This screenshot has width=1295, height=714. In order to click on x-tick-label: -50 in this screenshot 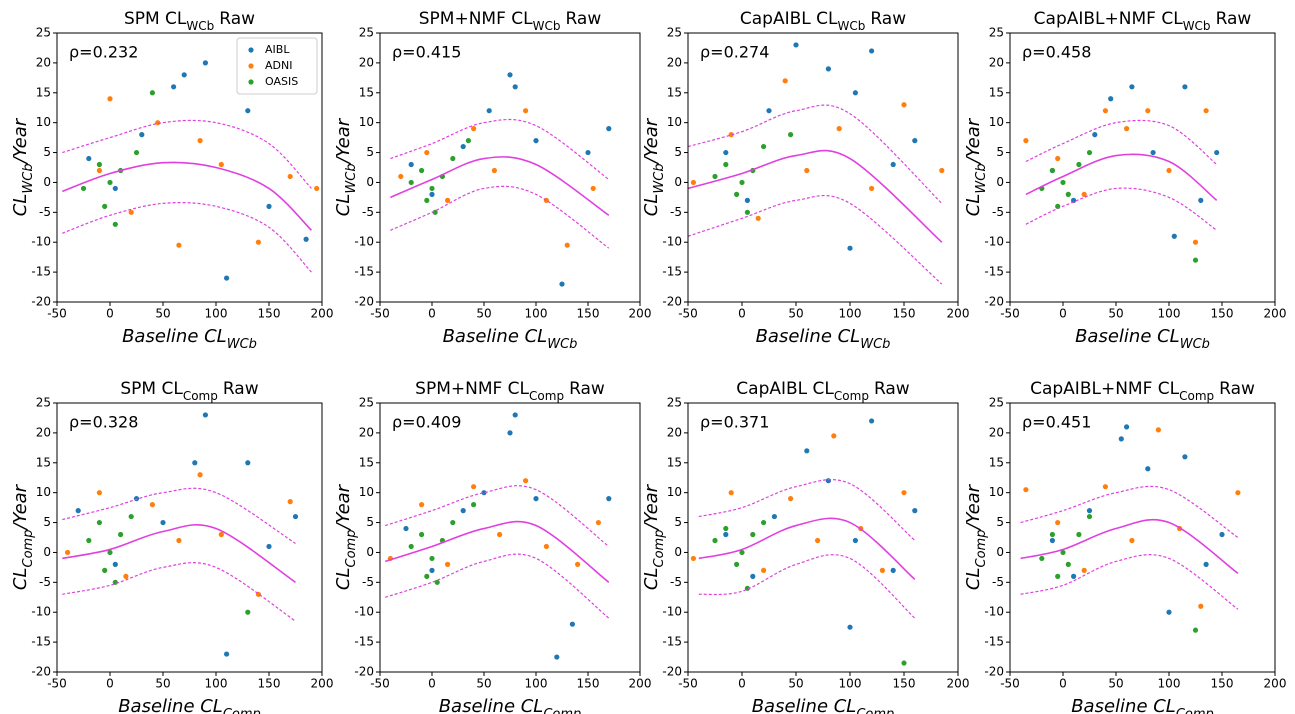, I will do `click(688, 684)`.